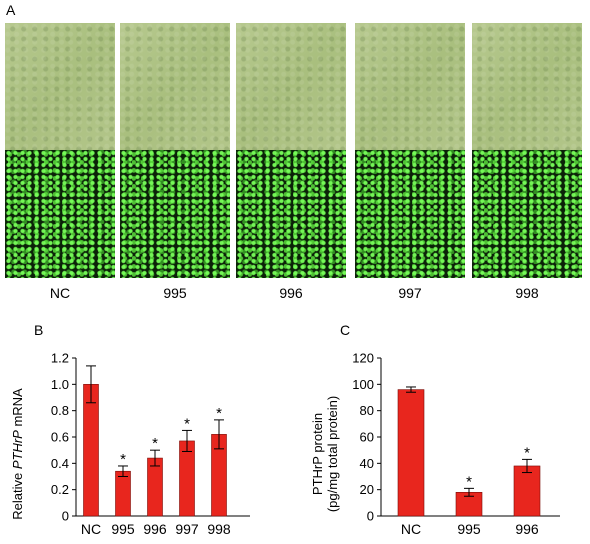 Image resolution: width=590 pixels, height=544 pixels. Describe the element at coordinates (175, 293) in the screenshot. I see `micrograph-label-995: 995` at that location.